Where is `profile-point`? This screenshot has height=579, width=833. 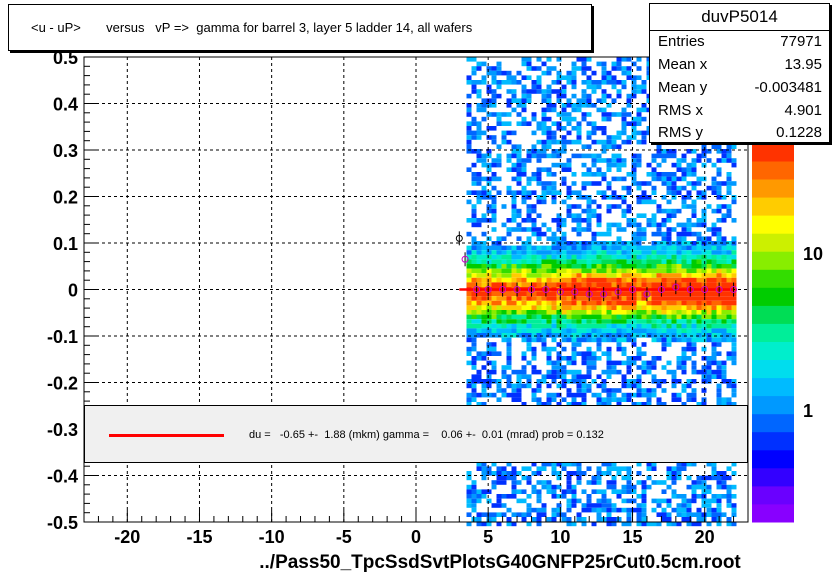
profile-point is located at coordinates (575, 292).